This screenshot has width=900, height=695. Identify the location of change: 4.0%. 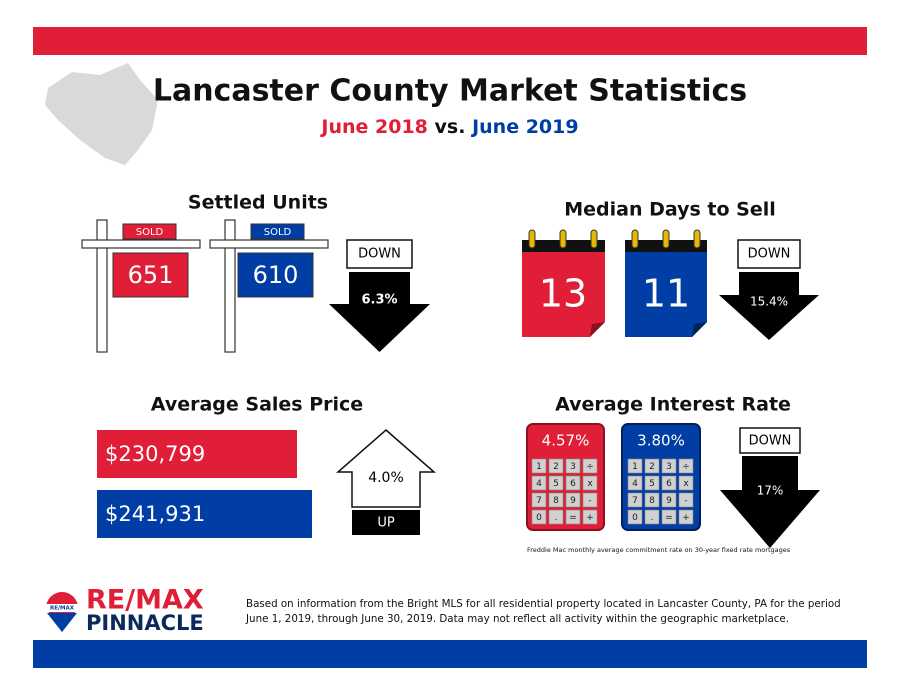
(386, 478).